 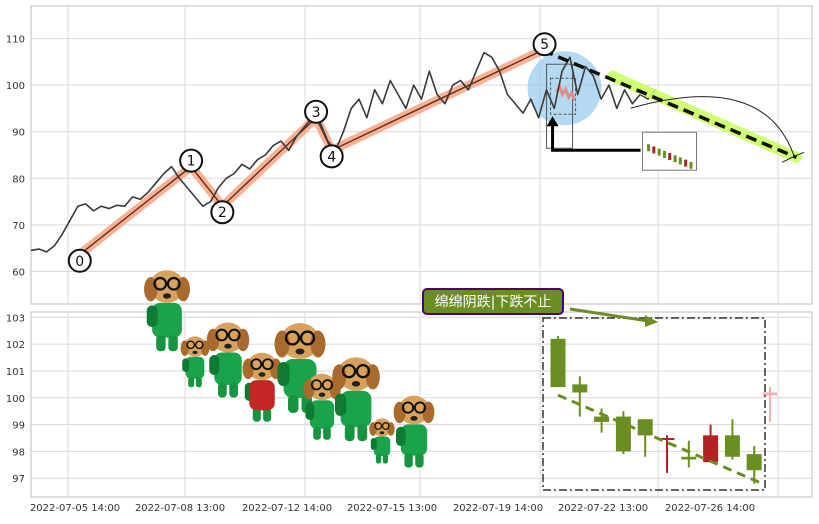 I want to click on wave-label-3: 3, so click(x=316, y=111).